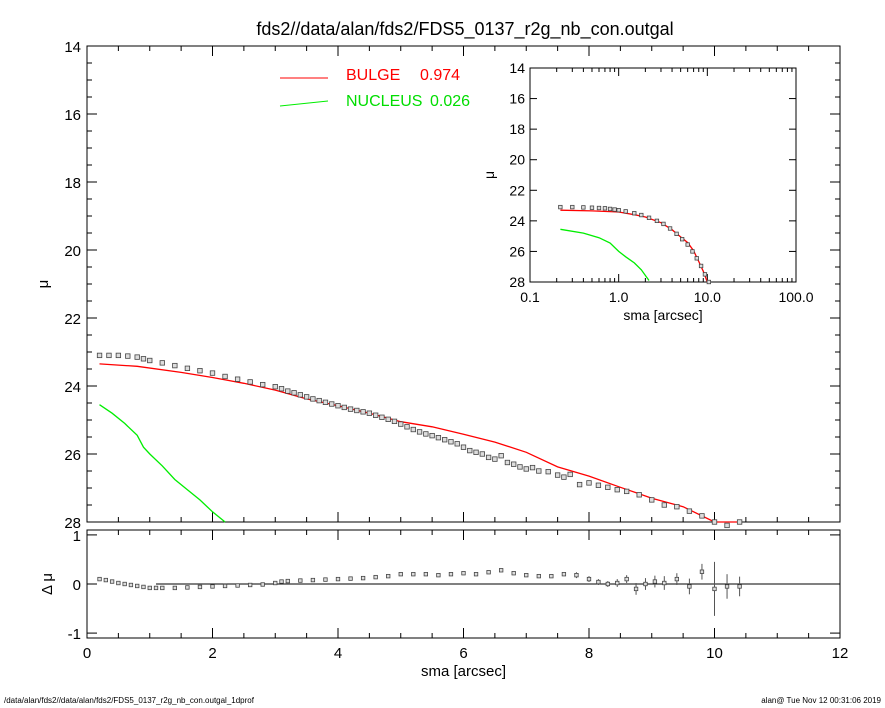  I want to click on inset-x-tick-label: 0.1, so click(530, 297).